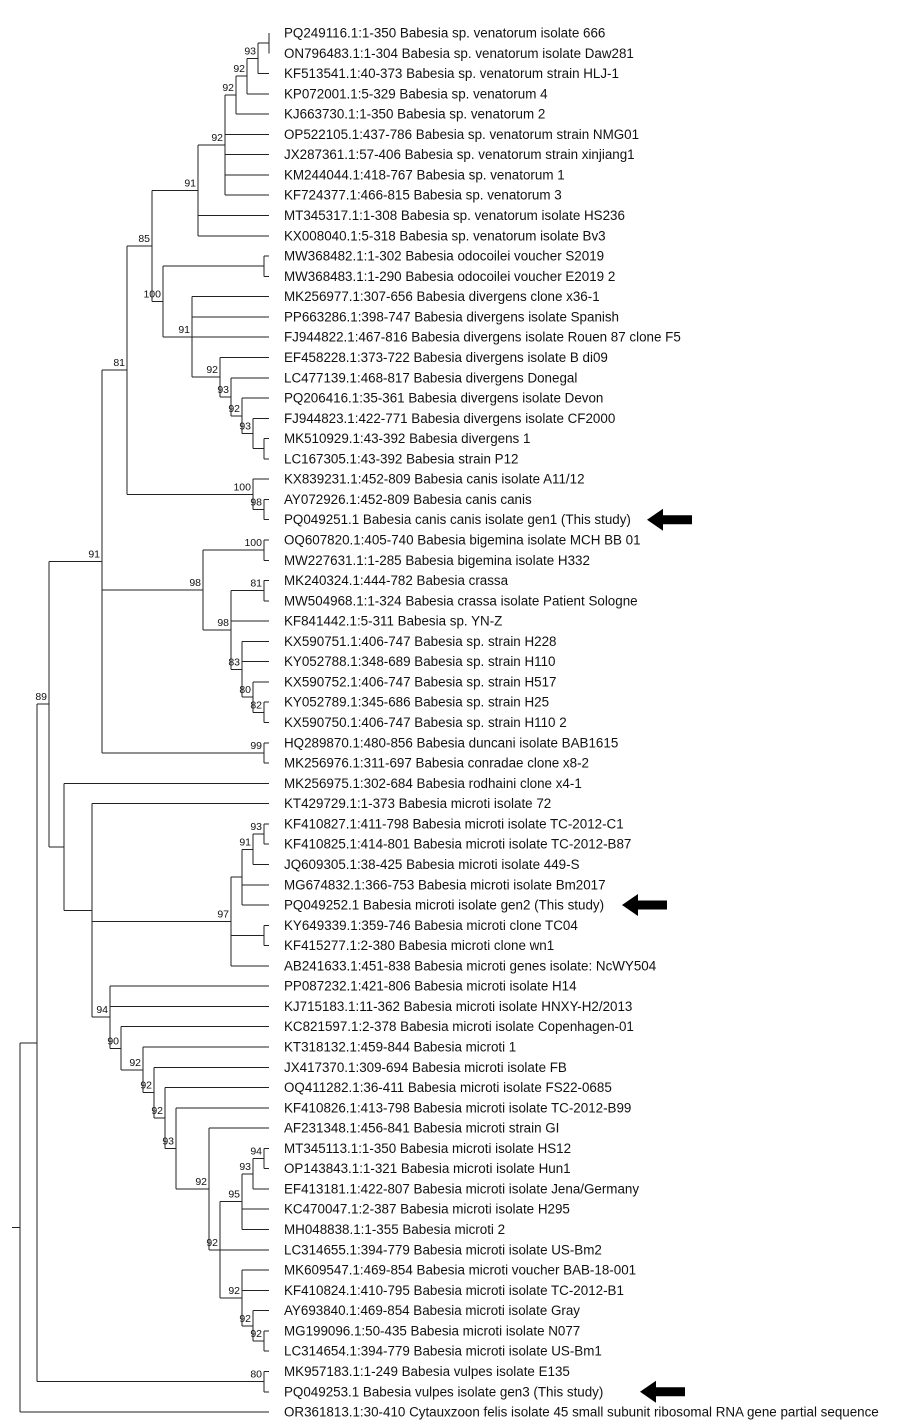 This screenshot has width=900, height=1427. I want to click on support-value-I: 93, so click(245, 427).